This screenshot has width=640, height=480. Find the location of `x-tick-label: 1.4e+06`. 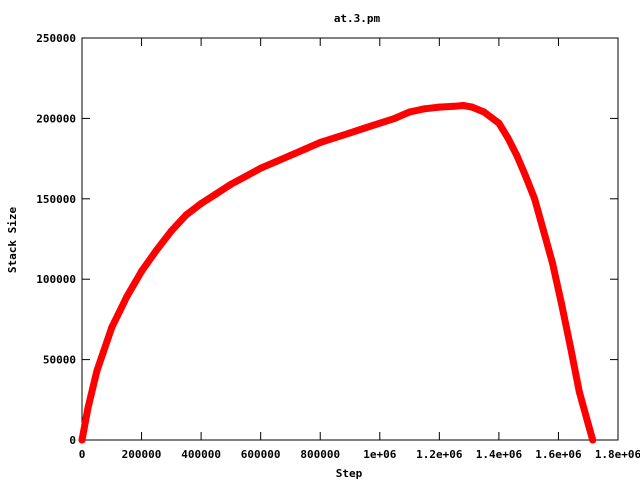

x-tick-label: 1.4e+06 is located at coordinates (499, 454).